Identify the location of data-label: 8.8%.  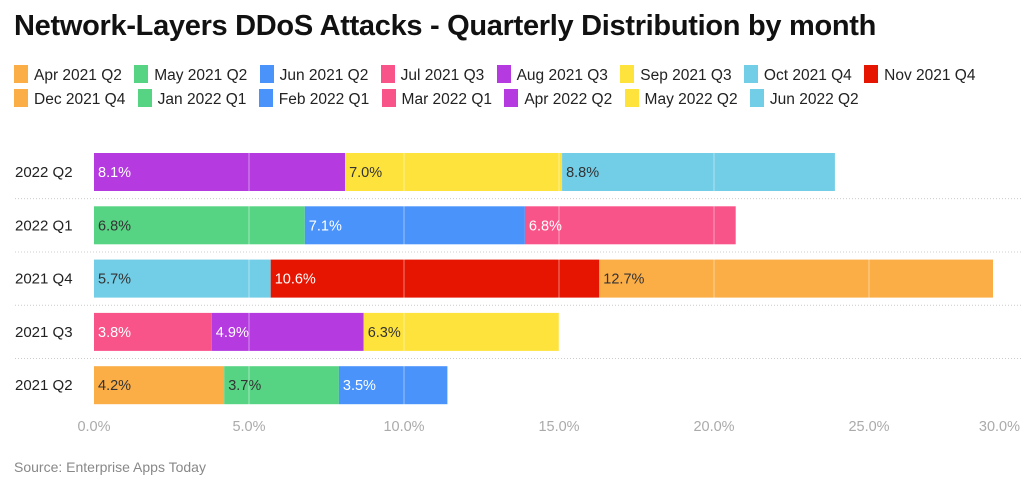
(582, 173).